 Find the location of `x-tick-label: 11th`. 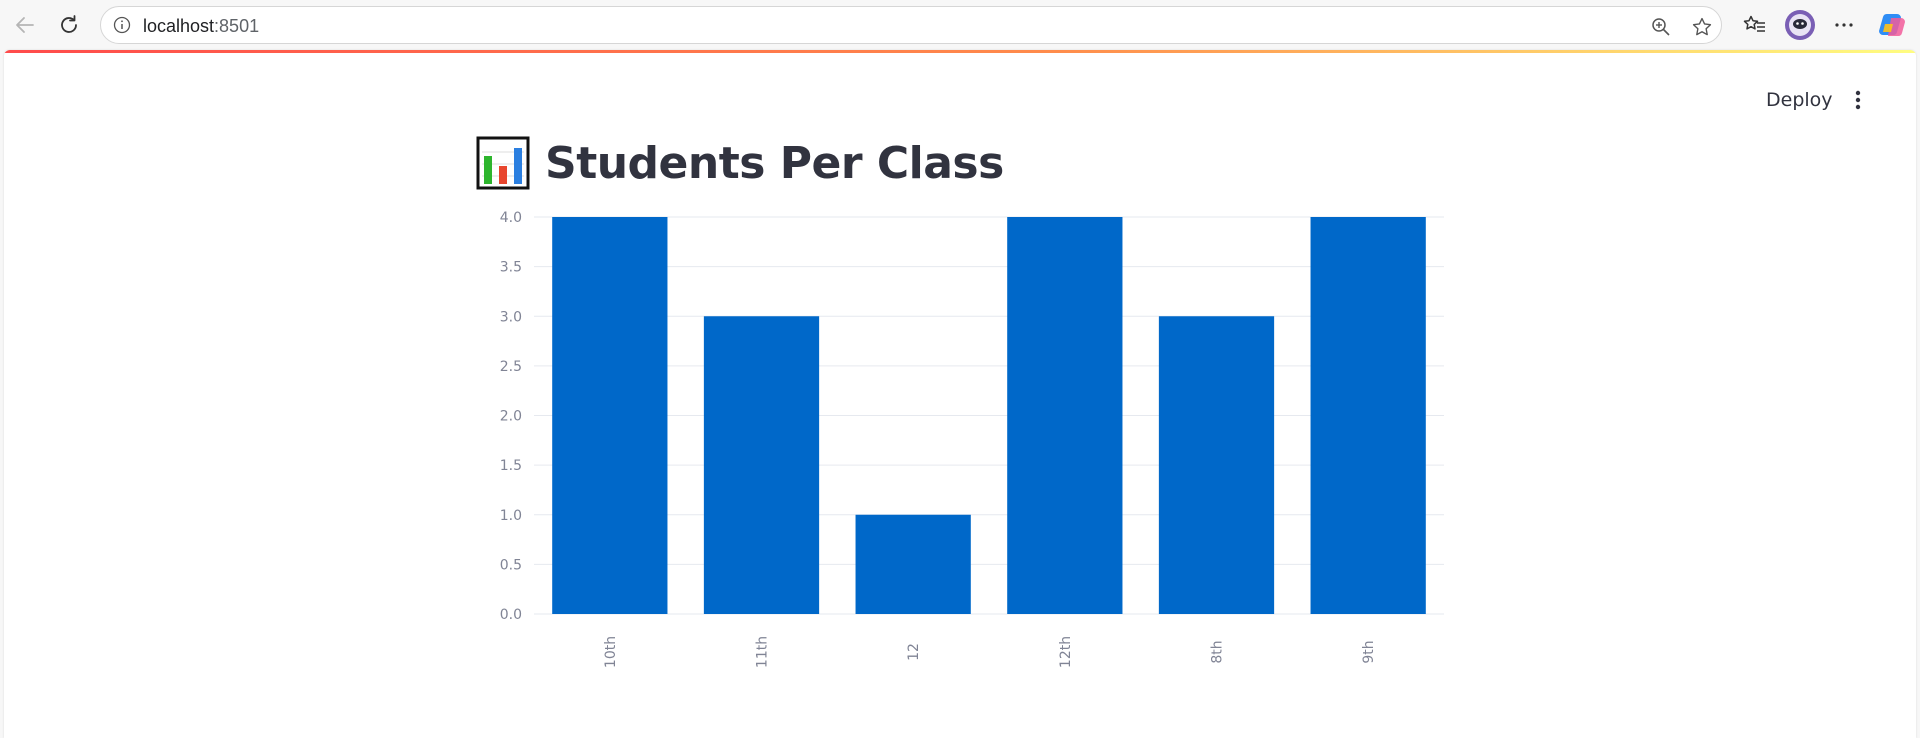

x-tick-label: 11th is located at coordinates (763, 652).